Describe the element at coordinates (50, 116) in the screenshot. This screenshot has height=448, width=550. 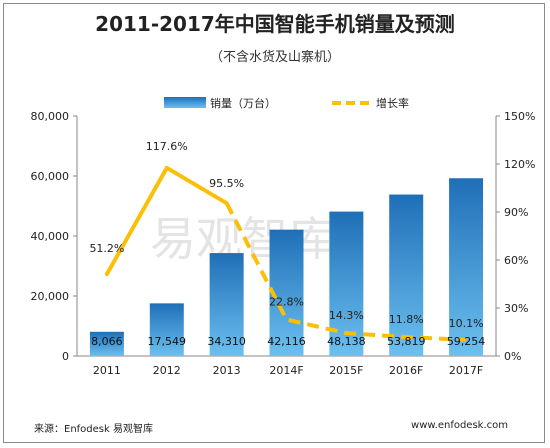
I see `left-tick-label: 80,000` at that location.